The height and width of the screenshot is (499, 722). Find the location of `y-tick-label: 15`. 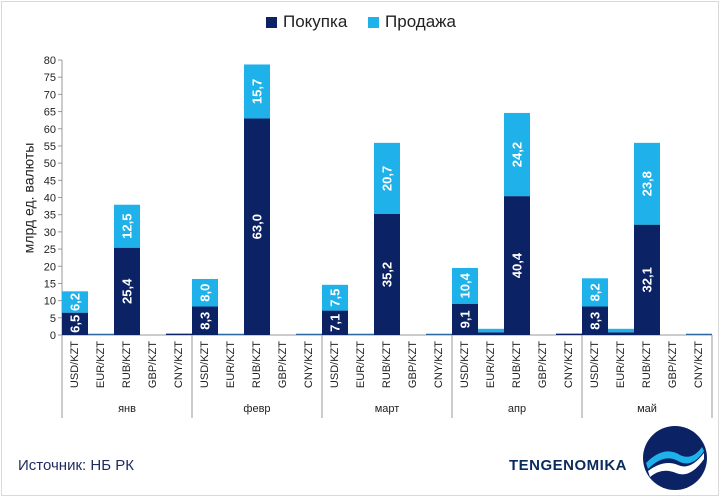

y-tick-label: 15 is located at coordinates (50, 284).